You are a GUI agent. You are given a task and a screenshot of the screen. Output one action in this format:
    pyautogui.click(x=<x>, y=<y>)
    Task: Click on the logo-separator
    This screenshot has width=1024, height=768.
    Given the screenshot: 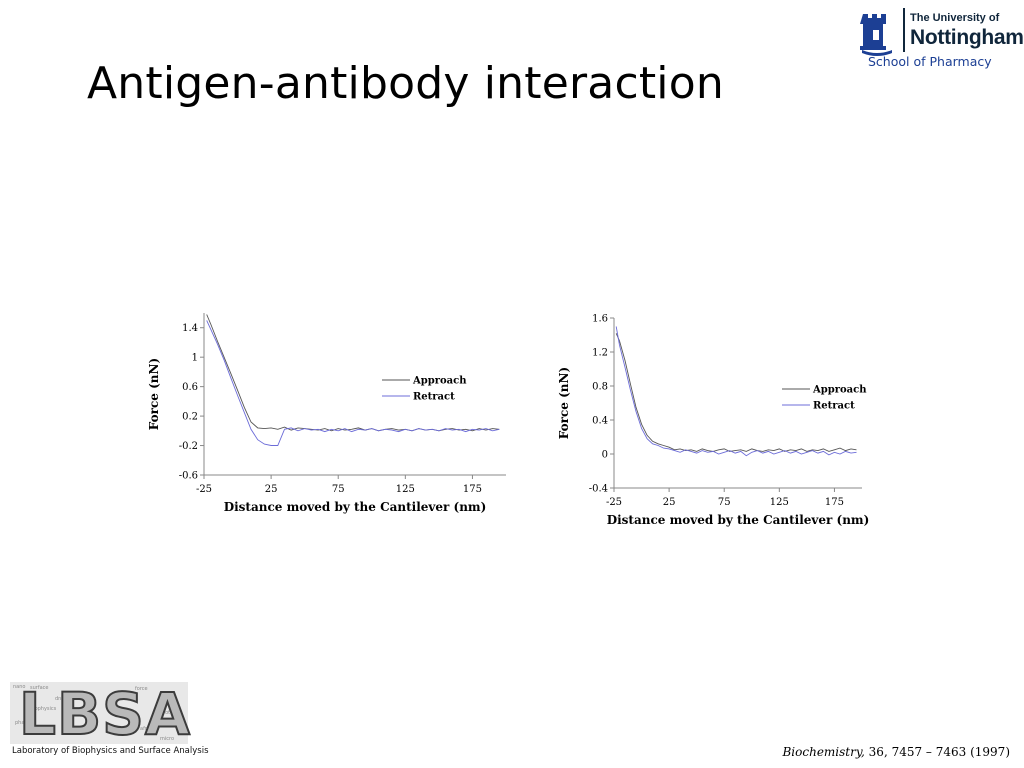 What is the action you would take?
    pyautogui.click(x=904, y=30)
    